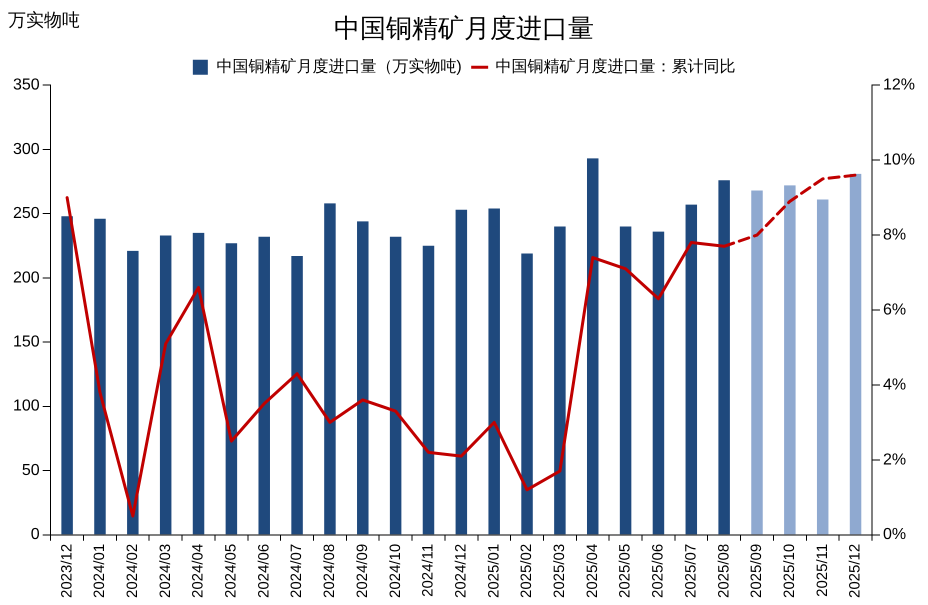 The height and width of the screenshot is (605, 928). What do you see at coordinates (894, 309) in the screenshot?
I see `y2-tick-label: 6%` at bounding box center [894, 309].